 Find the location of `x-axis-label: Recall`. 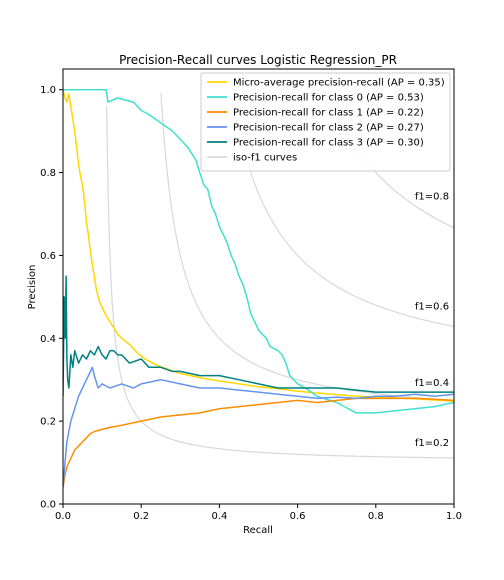

x-axis-label: Recall is located at coordinates (258, 530).